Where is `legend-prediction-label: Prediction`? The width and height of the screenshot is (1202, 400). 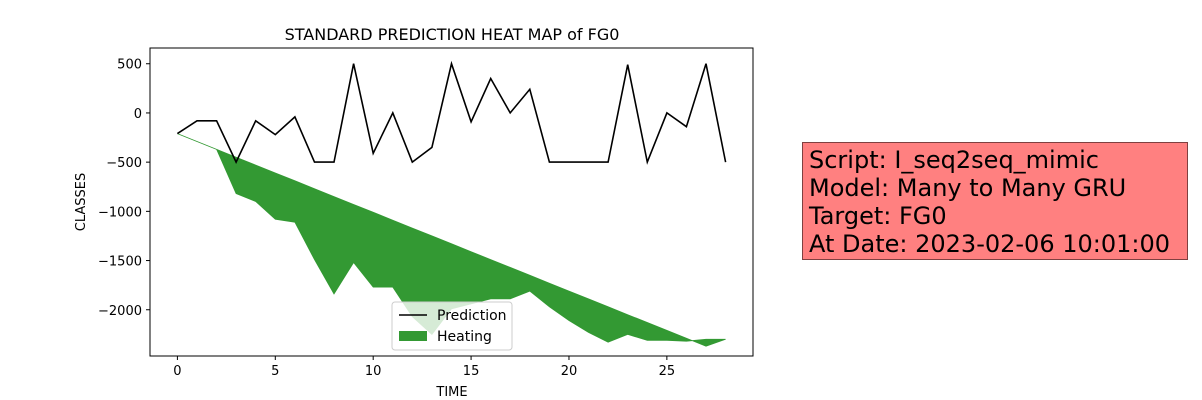 legend-prediction-label: Prediction is located at coordinates (472, 316).